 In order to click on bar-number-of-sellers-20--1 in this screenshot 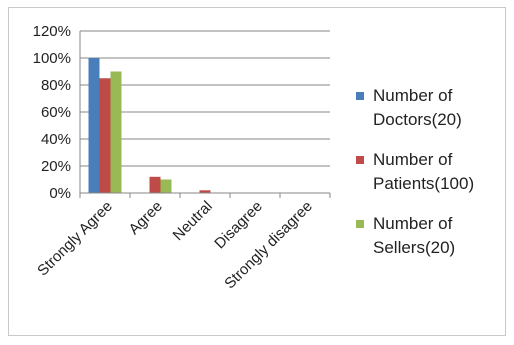, I will do `click(166, 186)`.